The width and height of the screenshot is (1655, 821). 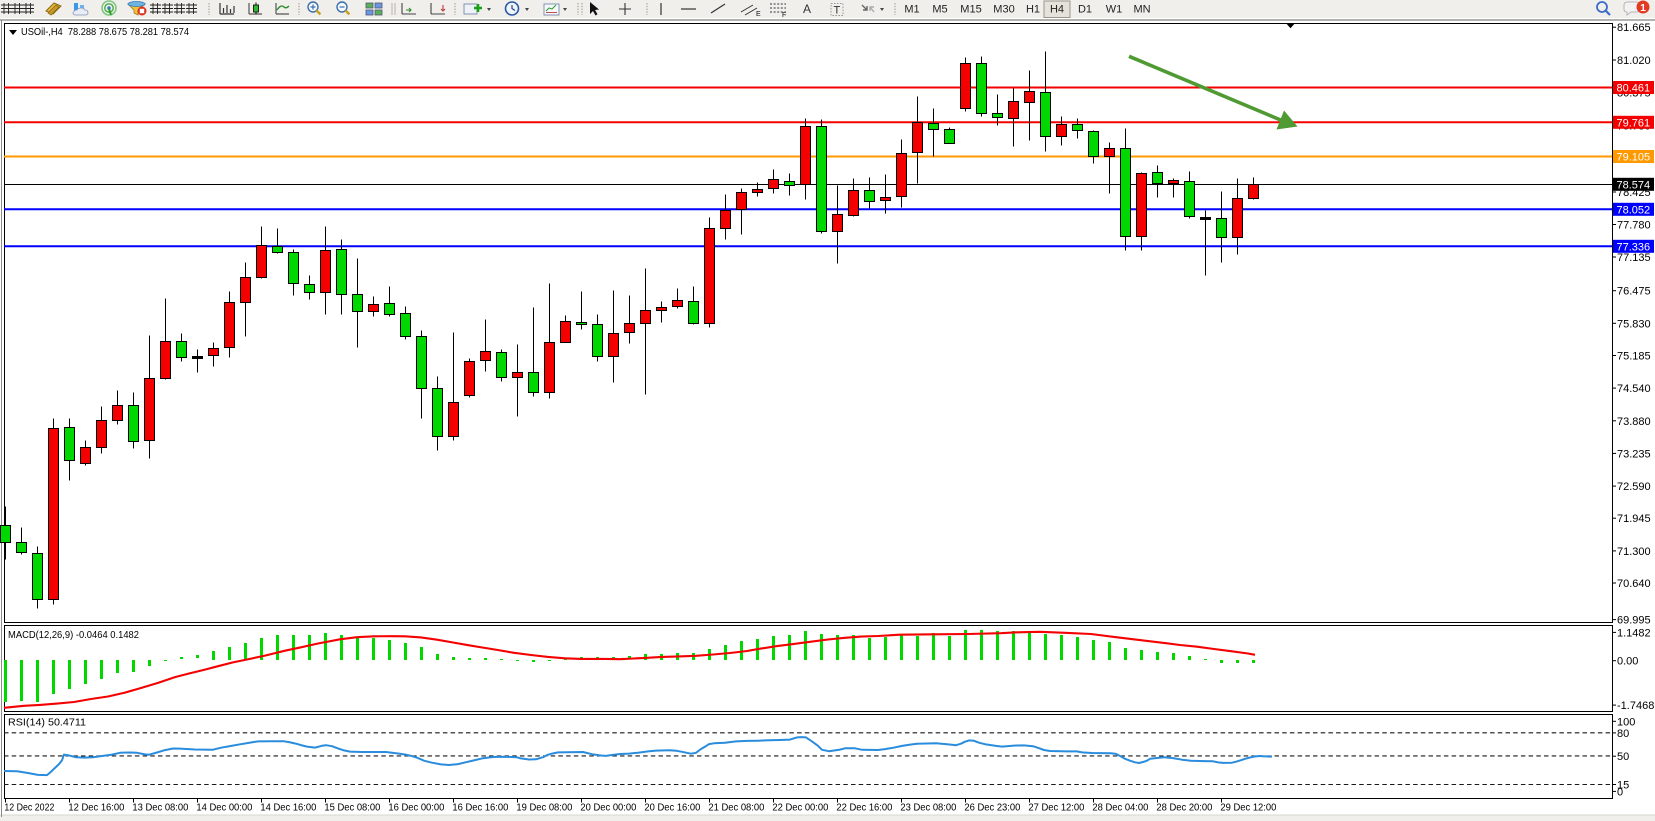 What do you see at coordinates (1634, 357) in the screenshot?
I see `svg-text: 75.185` at bounding box center [1634, 357].